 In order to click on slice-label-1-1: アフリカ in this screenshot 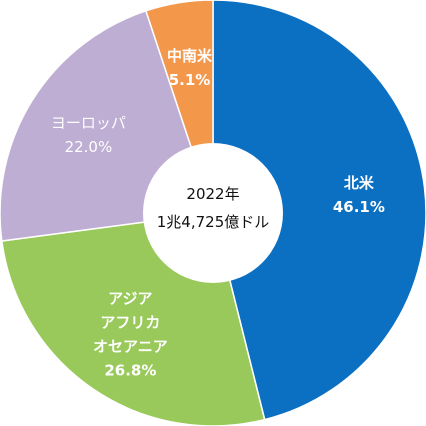, I will do `click(130, 323)`.